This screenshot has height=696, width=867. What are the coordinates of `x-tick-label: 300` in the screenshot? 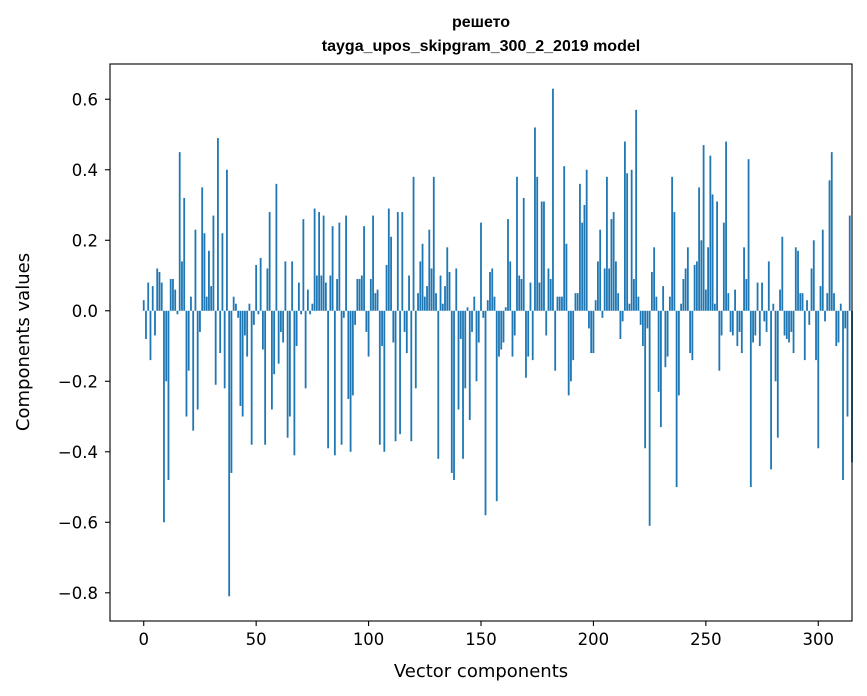 It's located at (819, 639).